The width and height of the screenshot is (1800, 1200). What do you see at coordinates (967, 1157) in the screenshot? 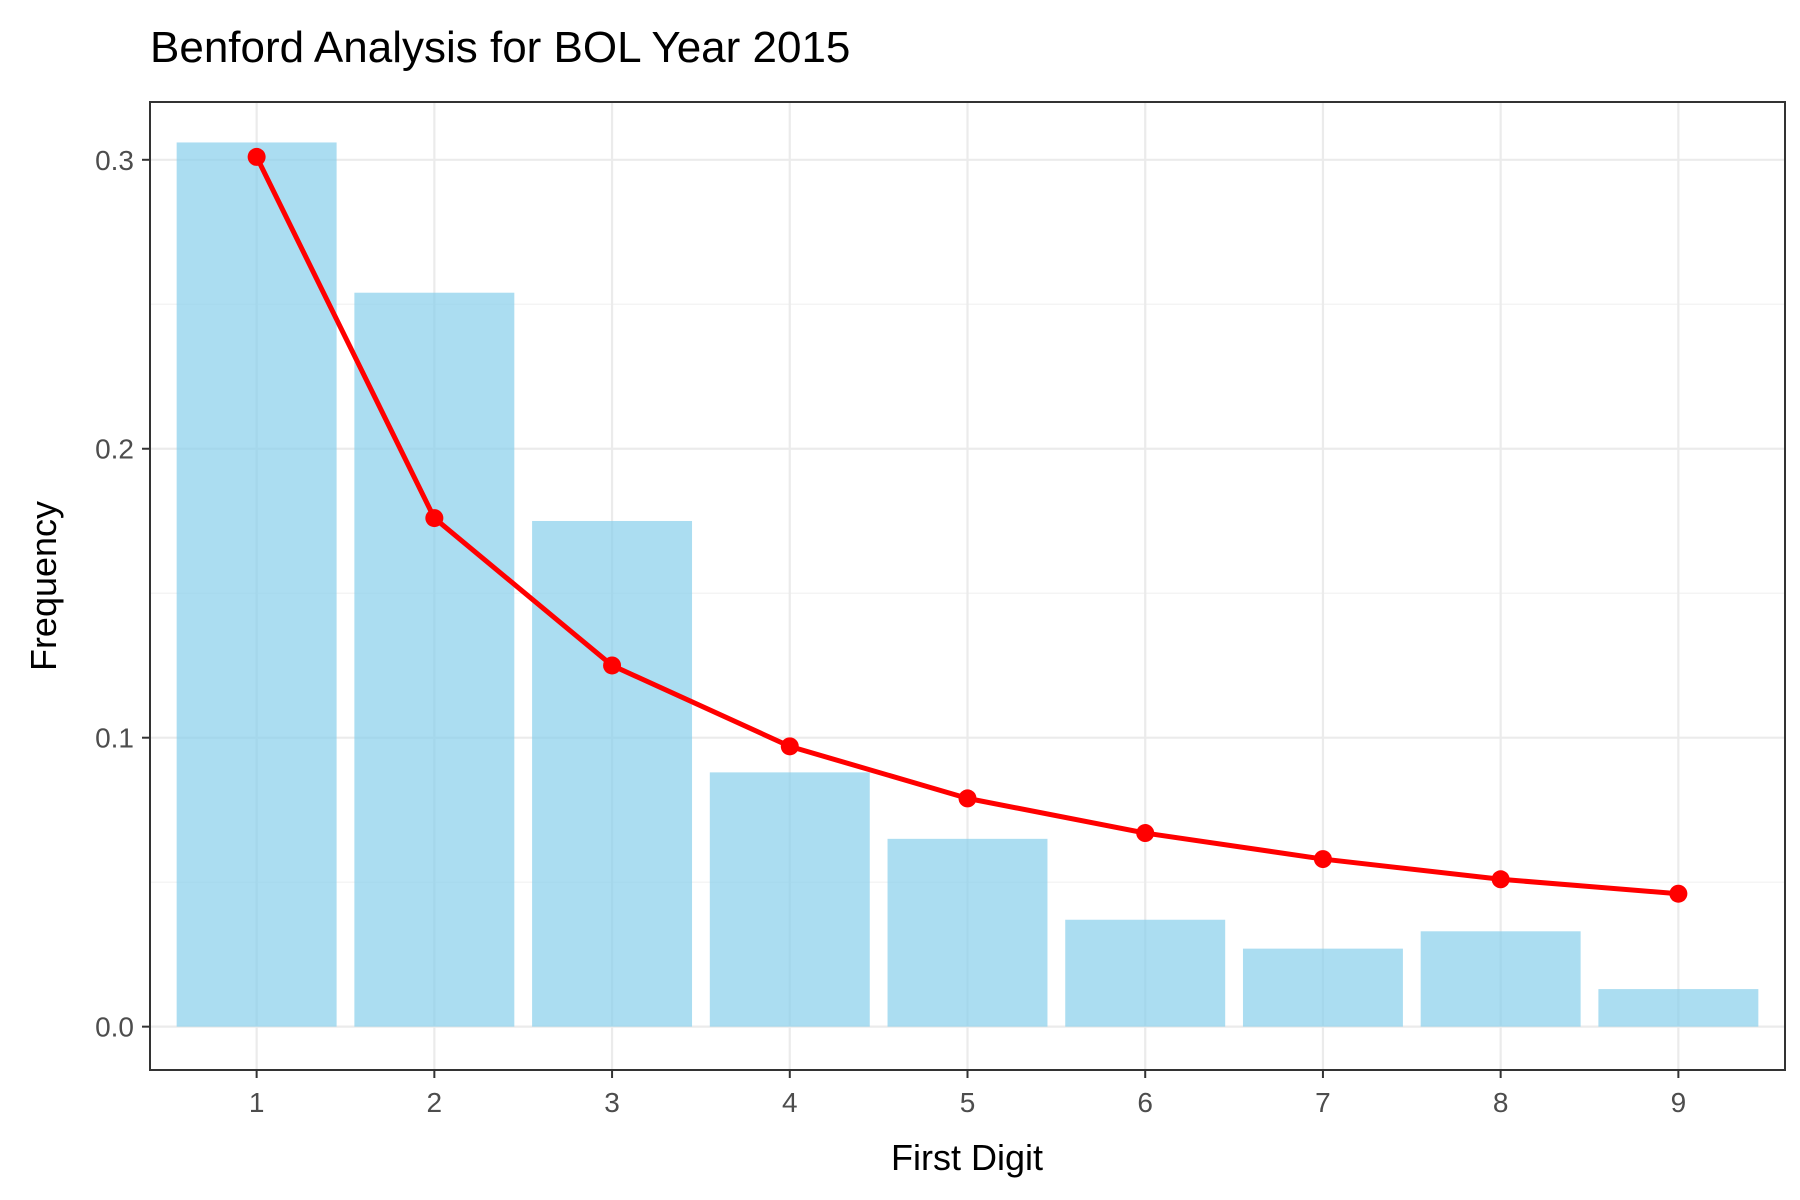
I see `x-axis-title: First Digit` at bounding box center [967, 1157].